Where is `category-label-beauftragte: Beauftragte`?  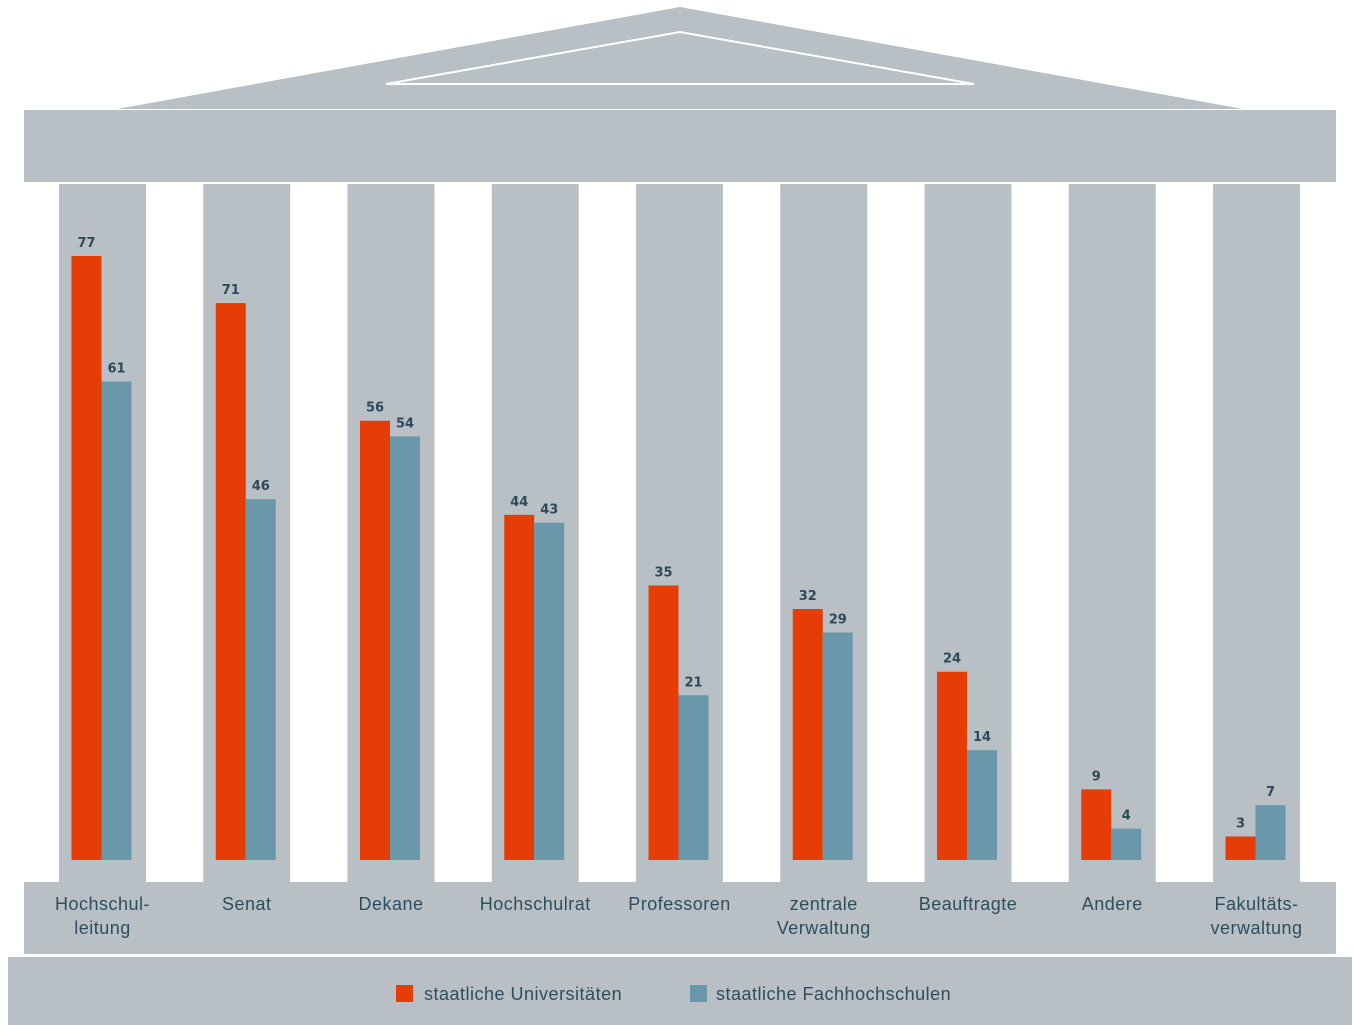 category-label-beauftragte: Beauftragte is located at coordinates (968, 904).